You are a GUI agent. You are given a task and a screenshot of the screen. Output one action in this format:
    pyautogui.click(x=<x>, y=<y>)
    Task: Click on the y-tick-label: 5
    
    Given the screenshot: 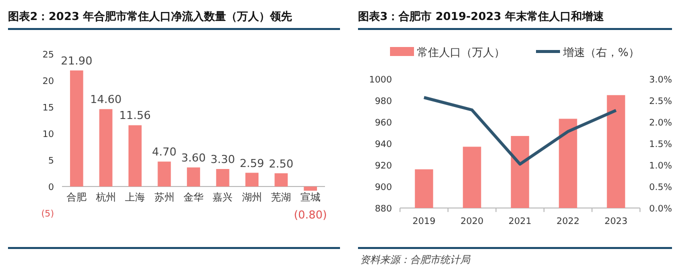 What is the action you would take?
    pyautogui.click(x=51, y=161)
    